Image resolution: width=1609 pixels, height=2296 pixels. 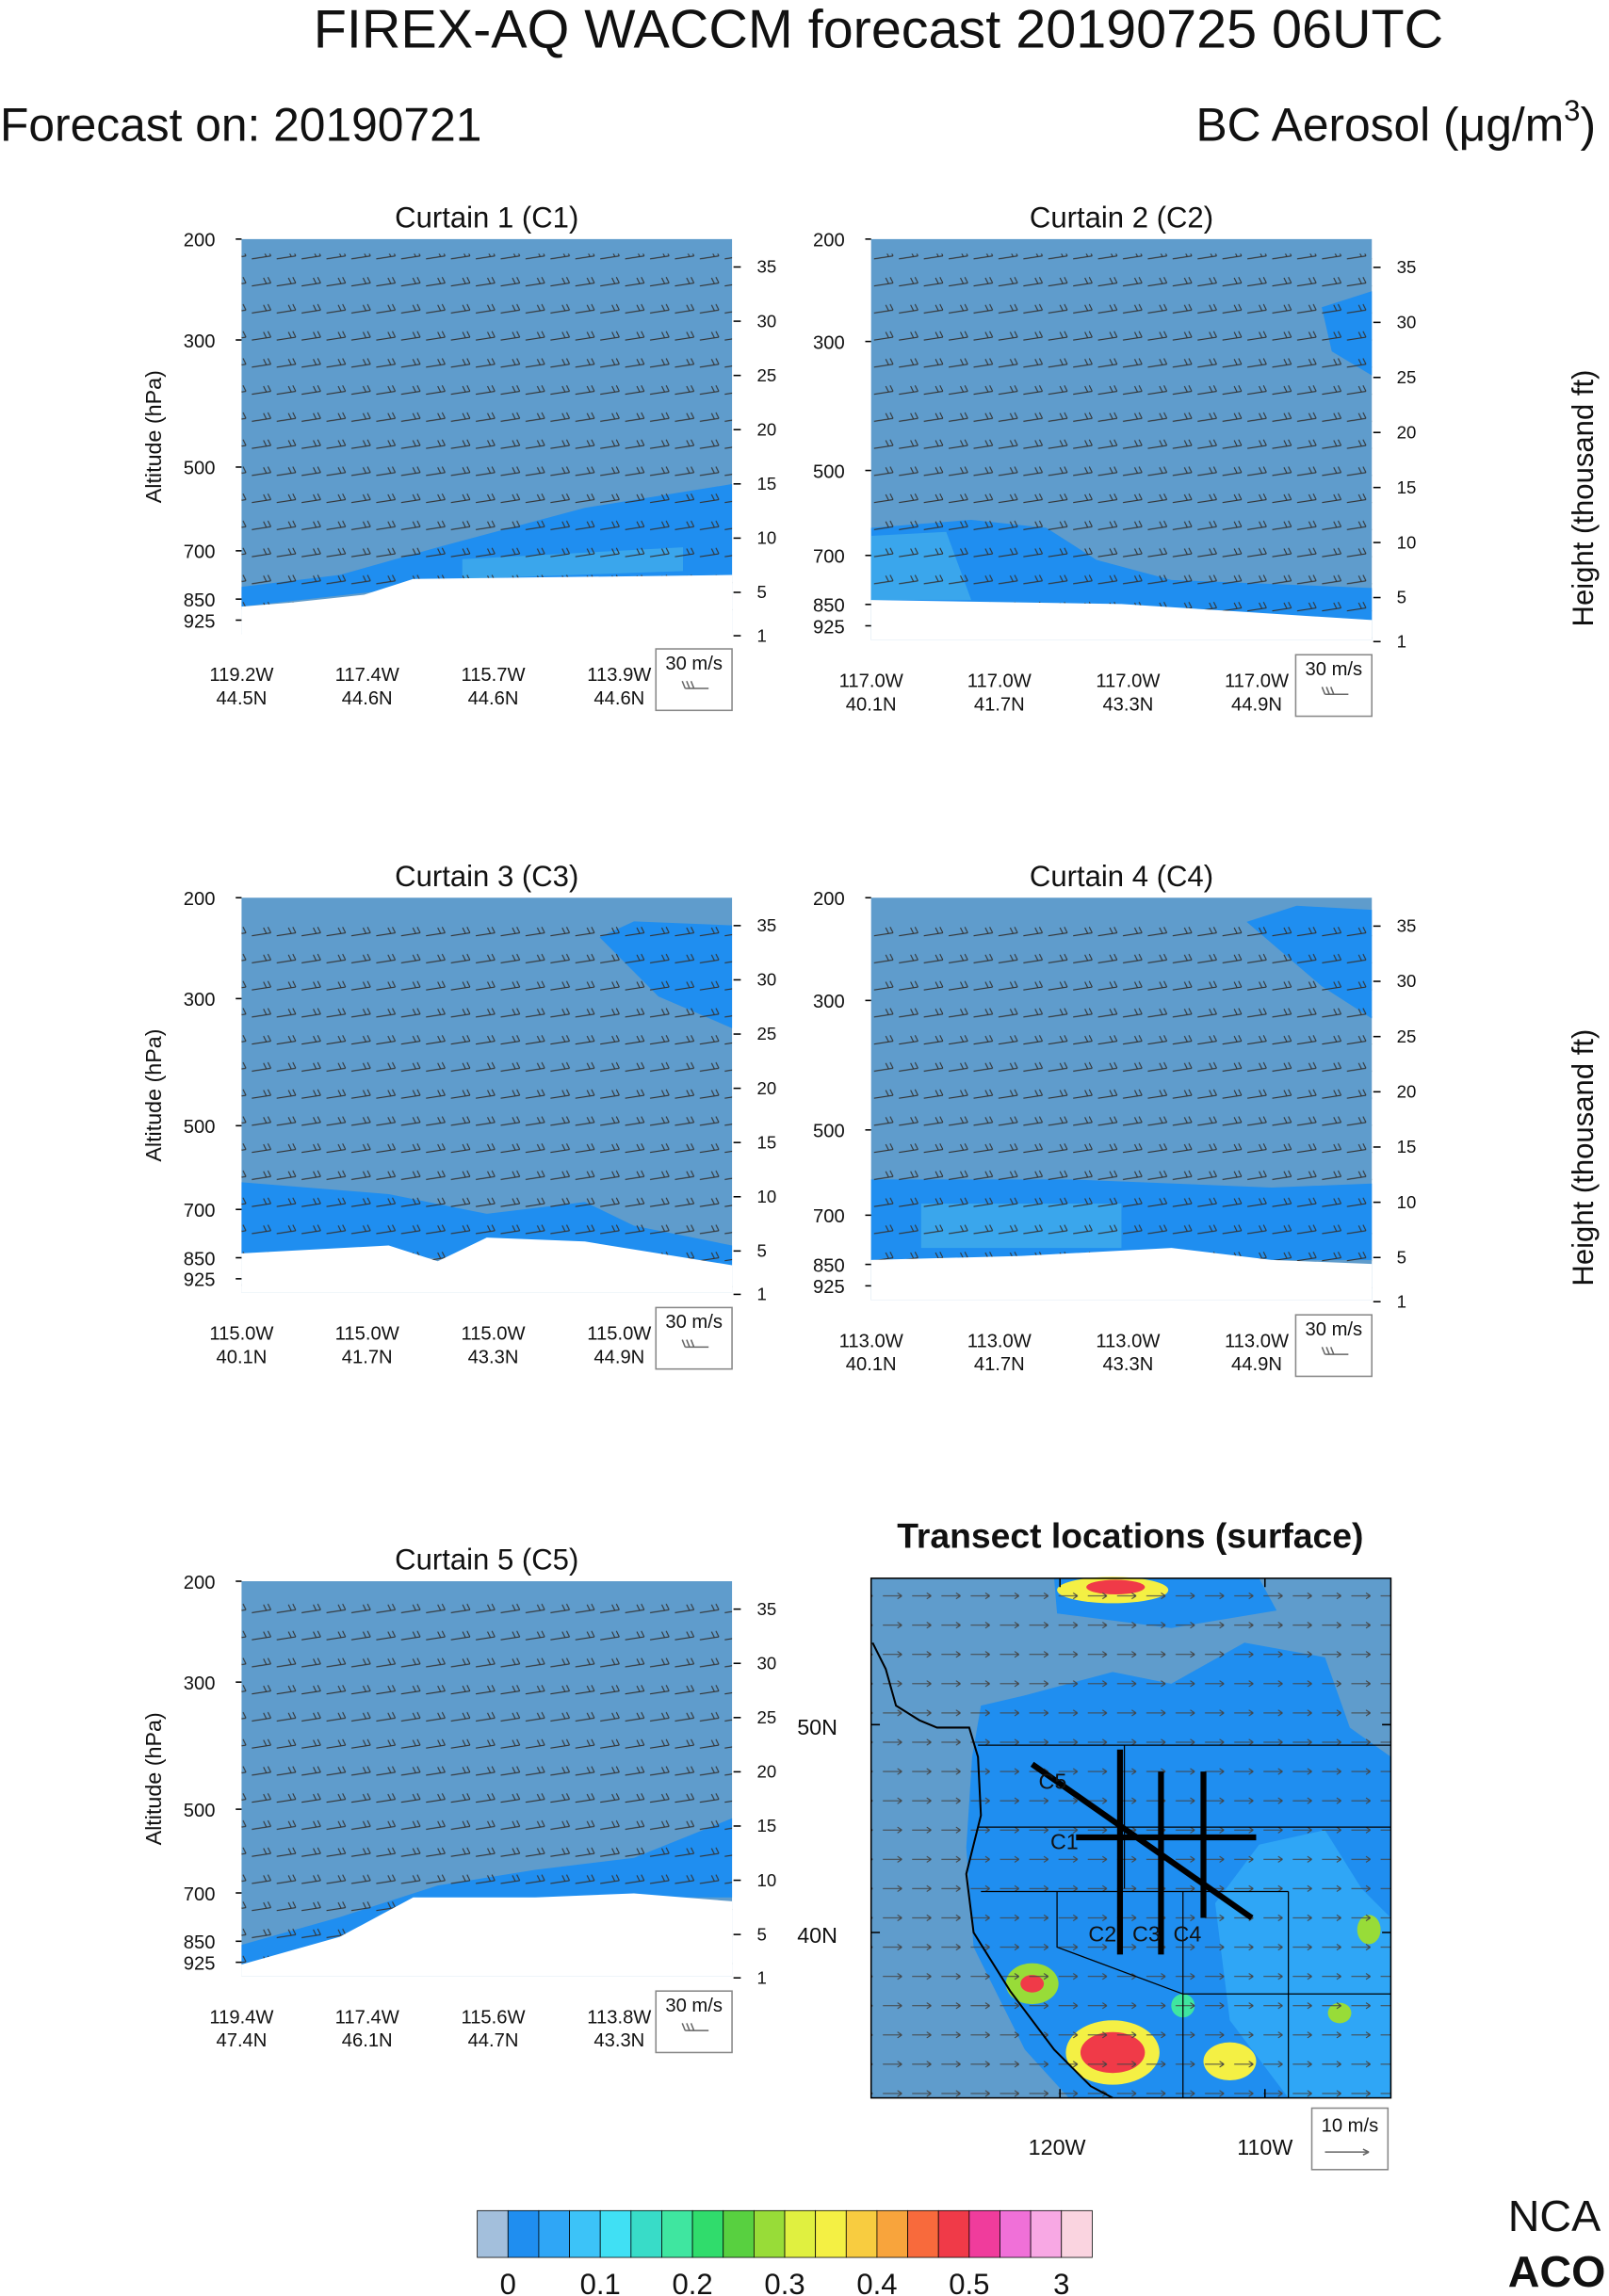 I want to click on right-tick-label: 30, so click(x=1407, y=322).